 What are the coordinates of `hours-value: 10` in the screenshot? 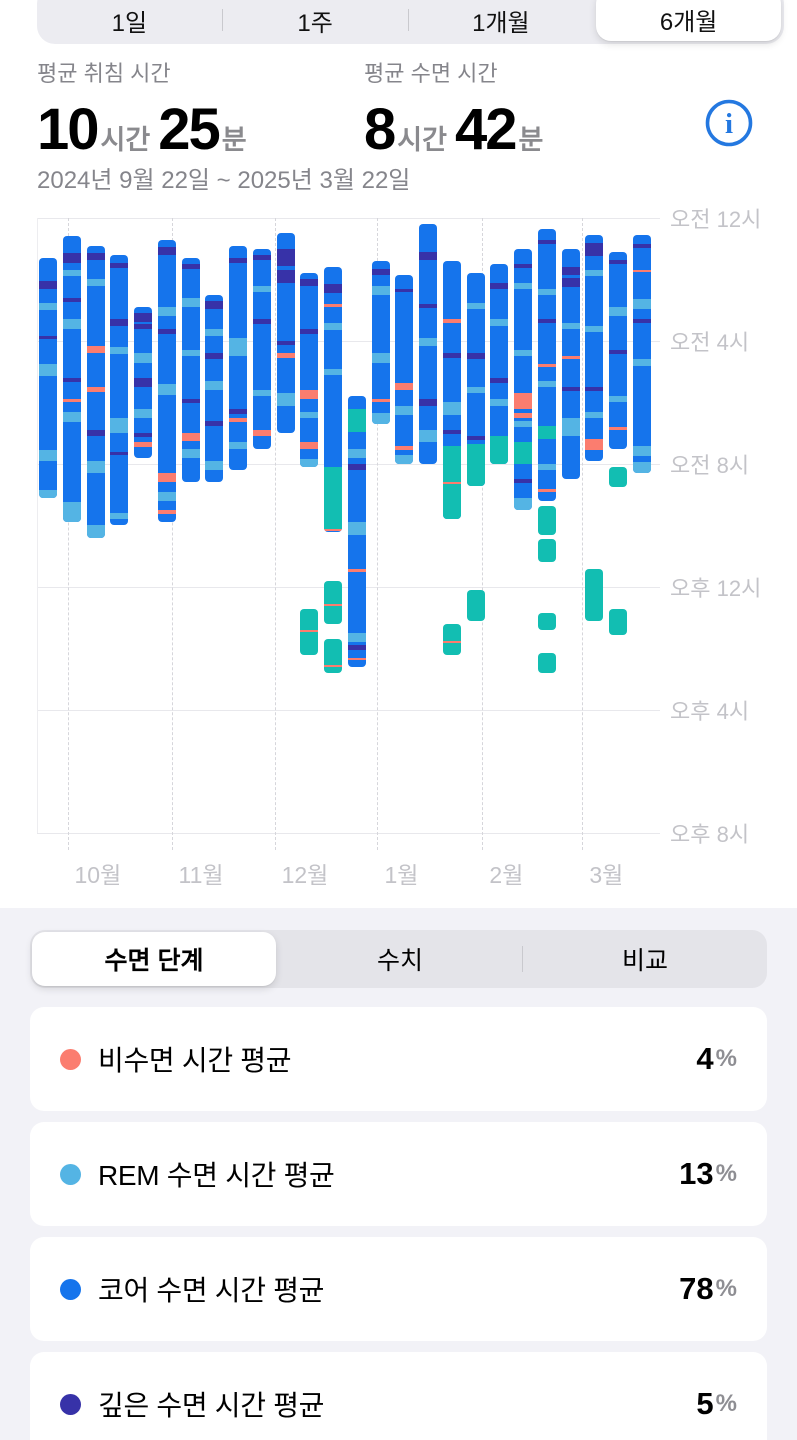 It's located at (68, 129).